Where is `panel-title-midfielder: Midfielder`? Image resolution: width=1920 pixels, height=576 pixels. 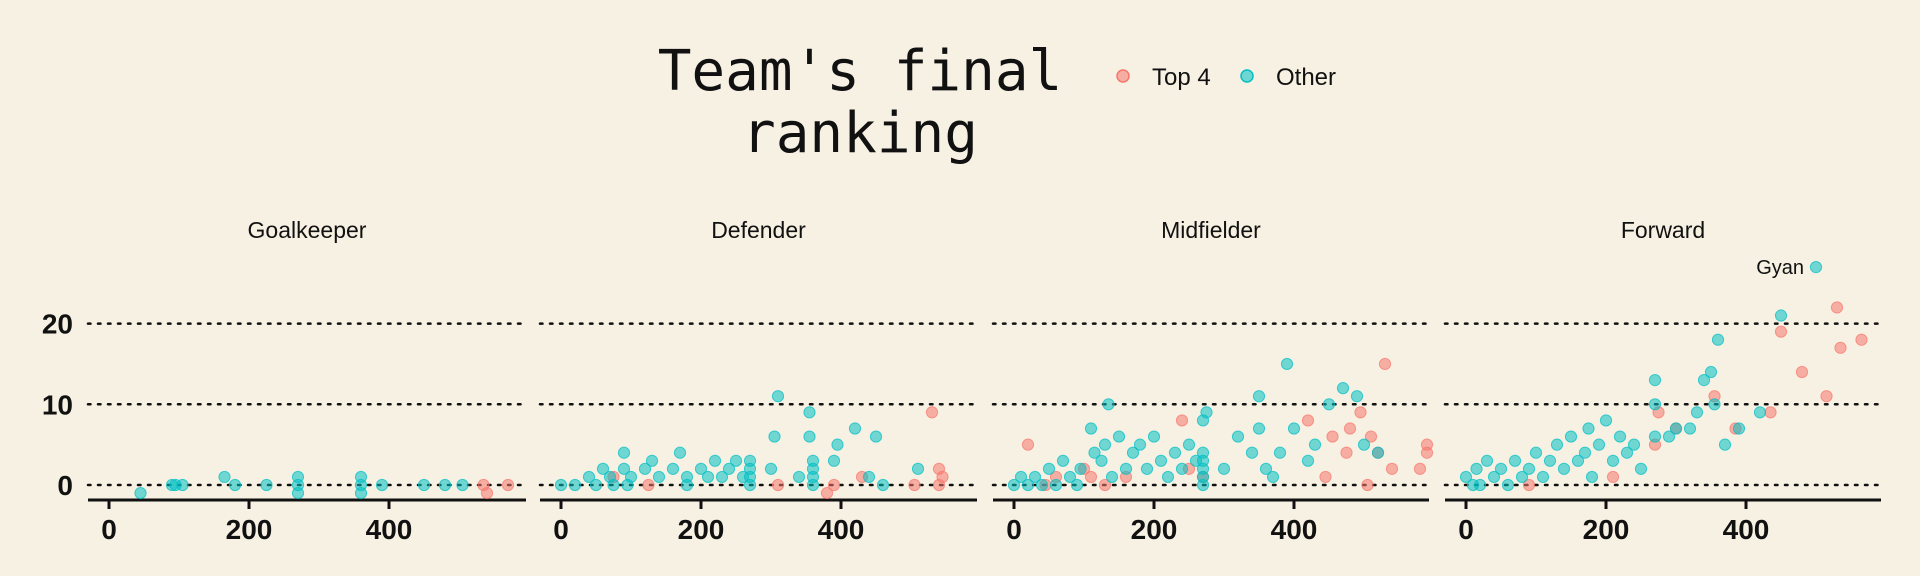
panel-title-midfielder: Midfielder is located at coordinates (1211, 230).